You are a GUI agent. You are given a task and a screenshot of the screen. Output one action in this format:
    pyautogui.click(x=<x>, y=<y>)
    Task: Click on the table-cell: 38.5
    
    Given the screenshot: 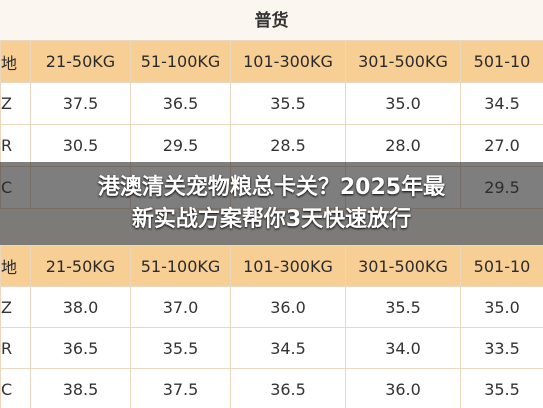 What is the action you would take?
    pyautogui.click(x=80, y=388)
    